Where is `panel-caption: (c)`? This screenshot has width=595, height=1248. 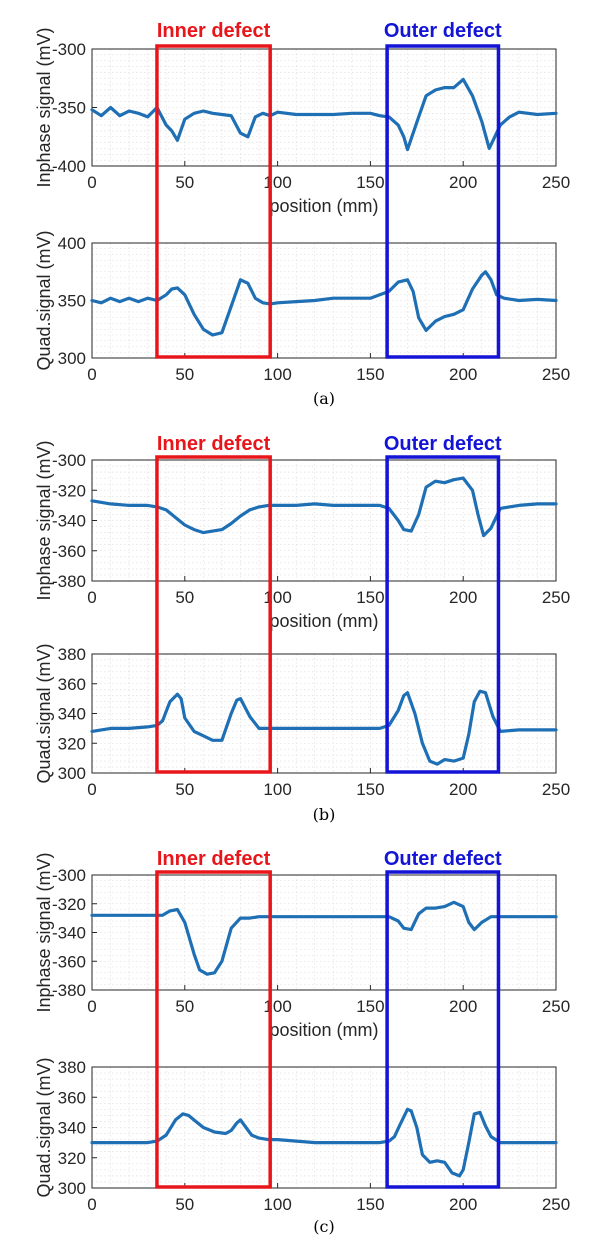 panel-caption: (c) is located at coordinates (323, 1226).